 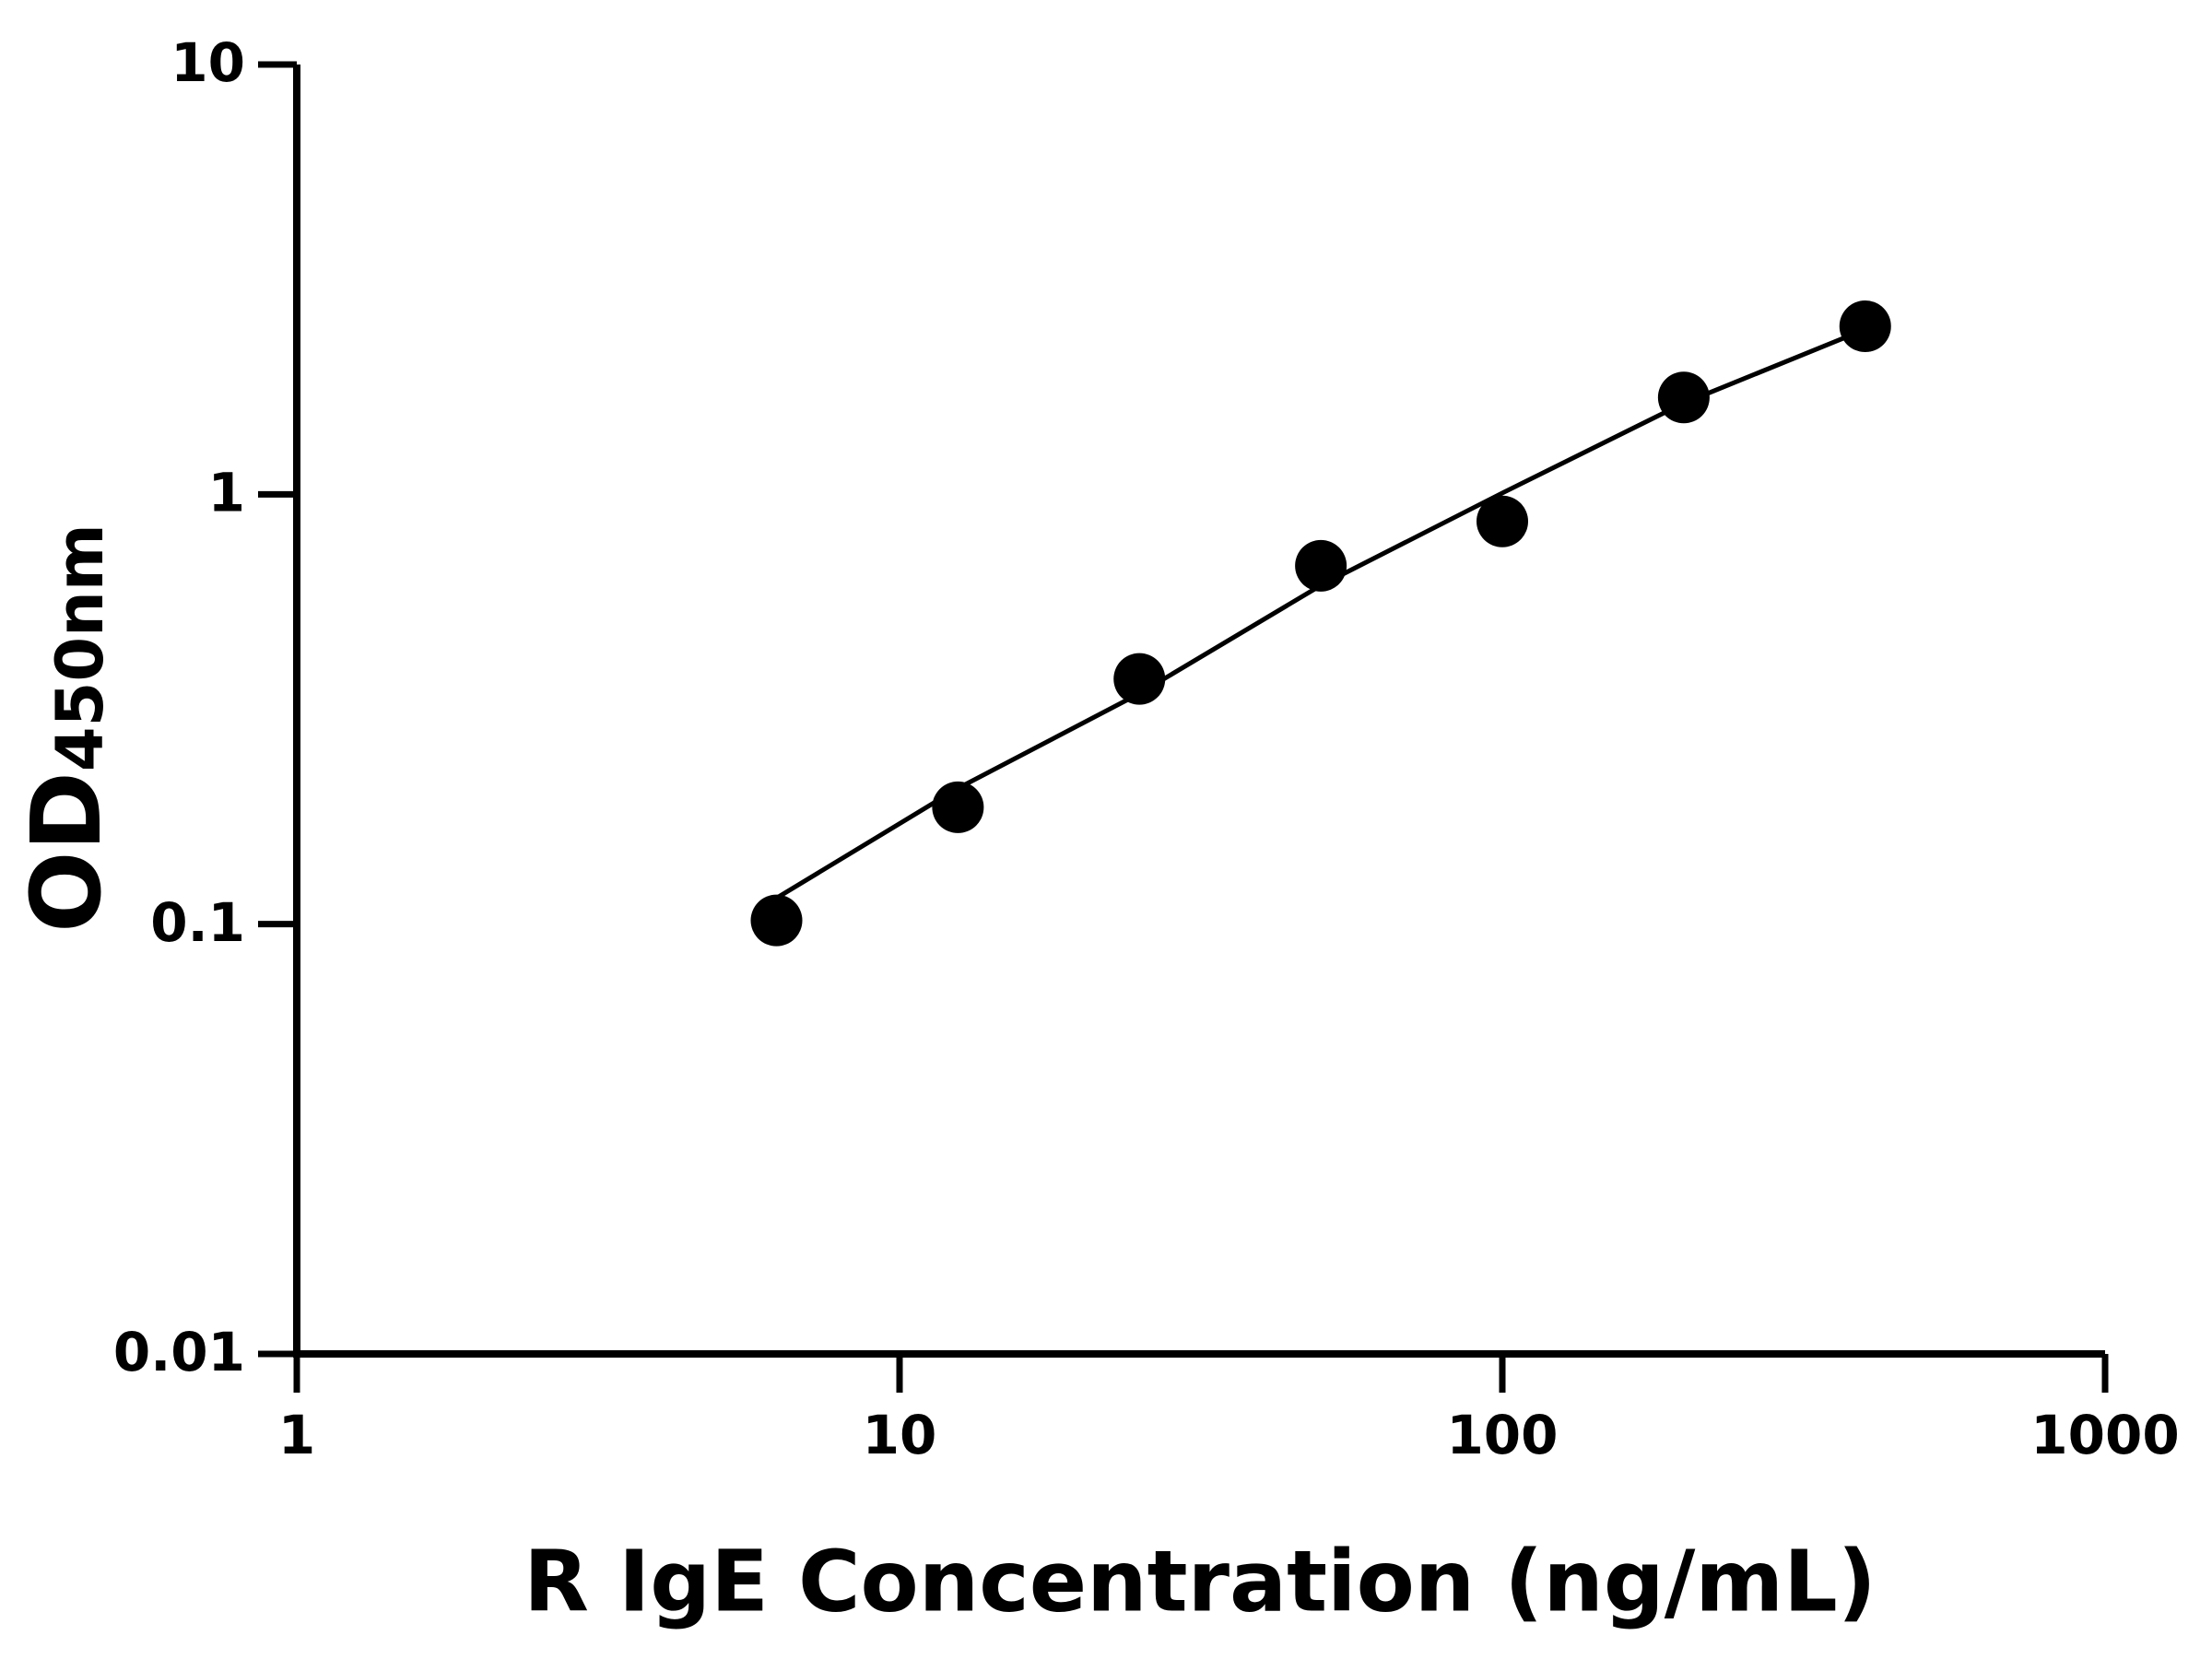 What do you see at coordinates (296, 1435) in the screenshot?
I see `x-tick-label: 1` at bounding box center [296, 1435].